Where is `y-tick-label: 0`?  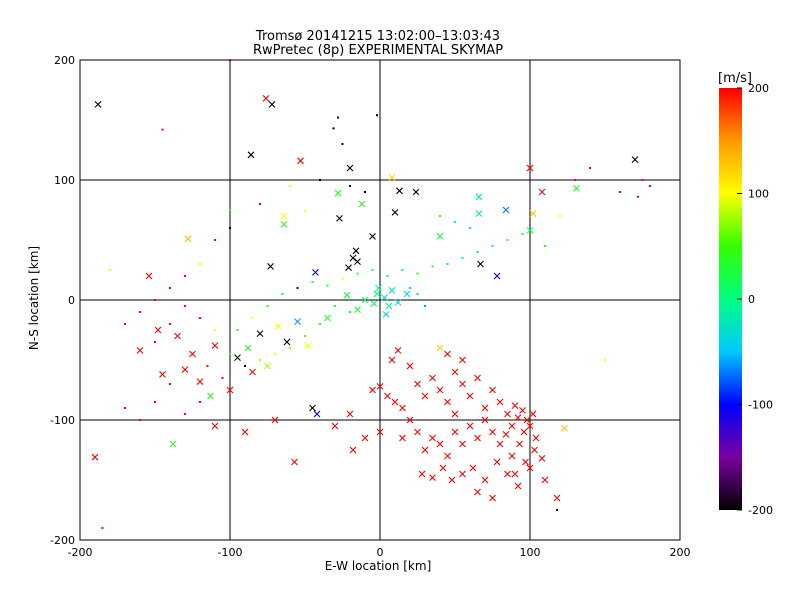 y-tick-label: 0 is located at coordinates (71, 300).